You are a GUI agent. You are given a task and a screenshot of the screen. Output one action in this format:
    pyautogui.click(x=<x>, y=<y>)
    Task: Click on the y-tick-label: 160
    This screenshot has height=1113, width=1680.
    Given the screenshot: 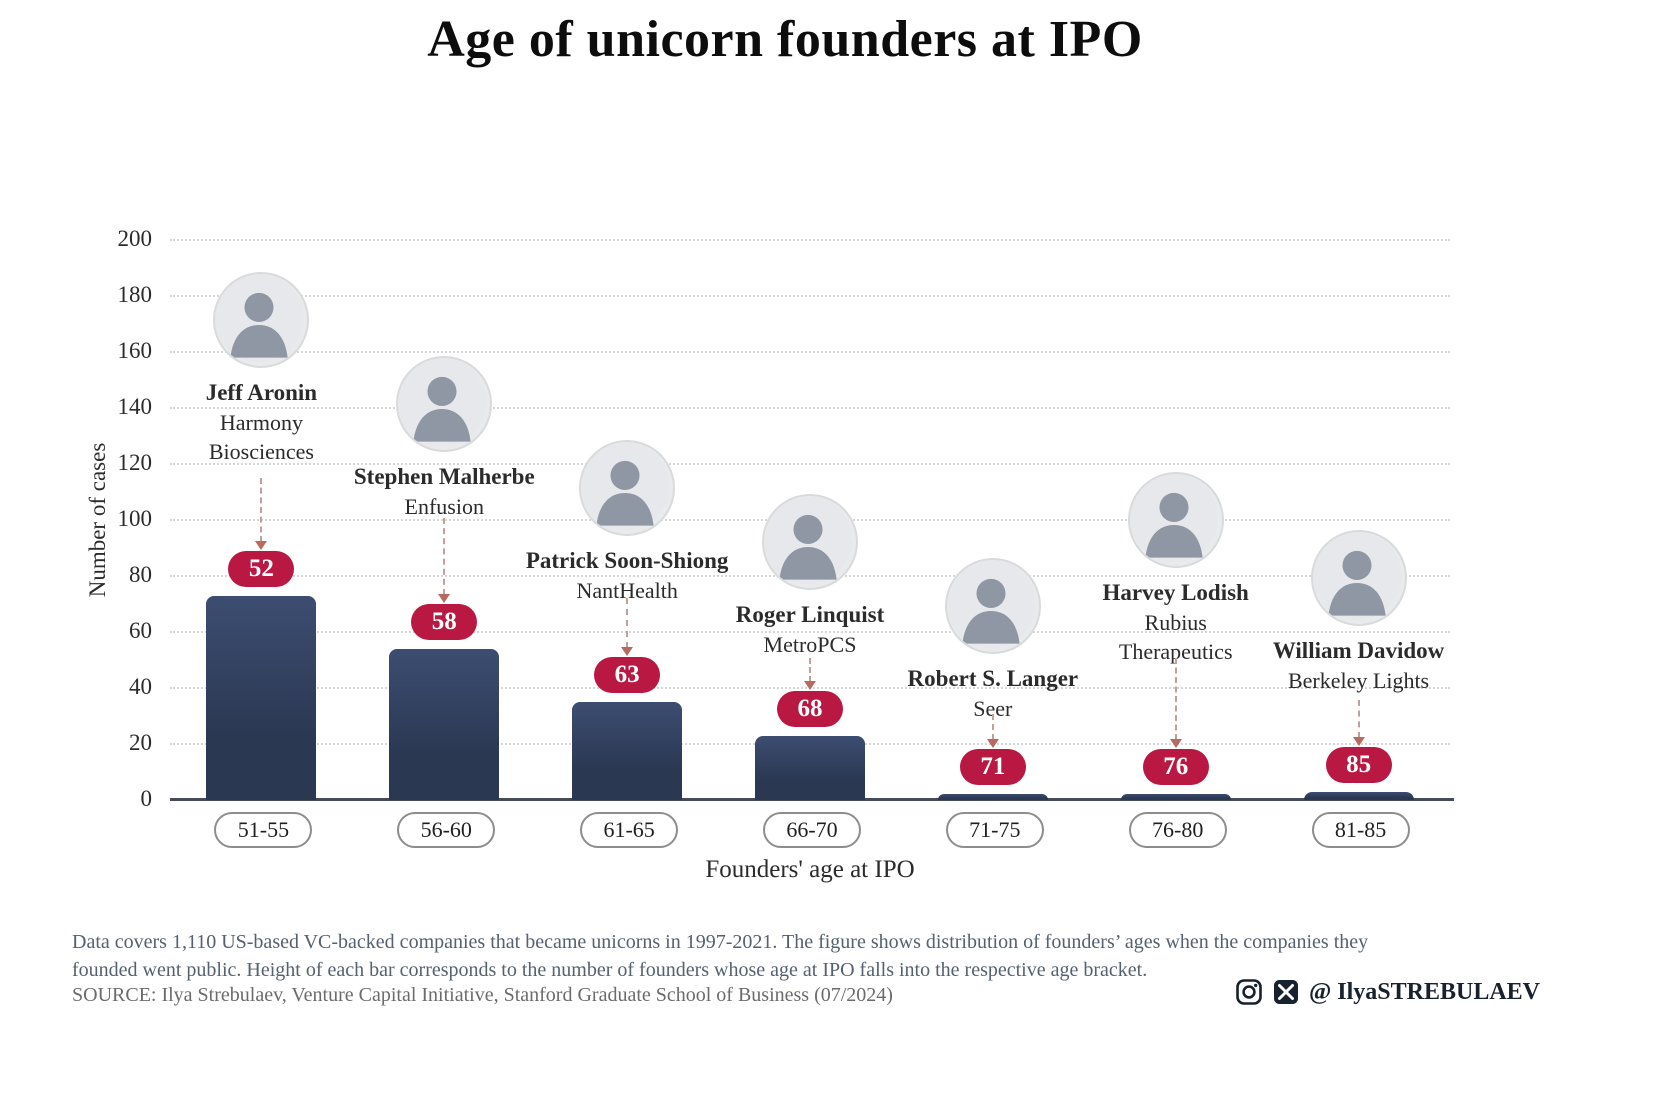 What is the action you would take?
    pyautogui.click(x=135, y=350)
    